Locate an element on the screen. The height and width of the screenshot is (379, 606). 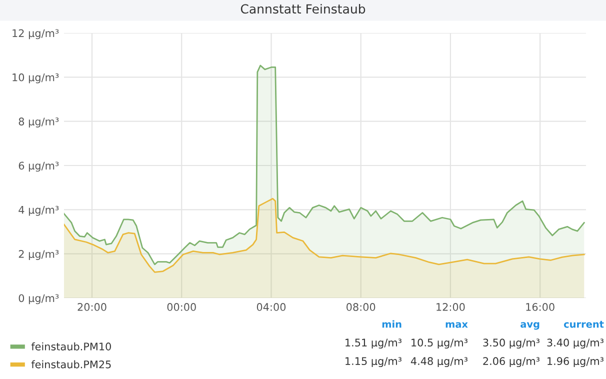
text: 1.96 µg/m³ is located at coordinates (576, 362).